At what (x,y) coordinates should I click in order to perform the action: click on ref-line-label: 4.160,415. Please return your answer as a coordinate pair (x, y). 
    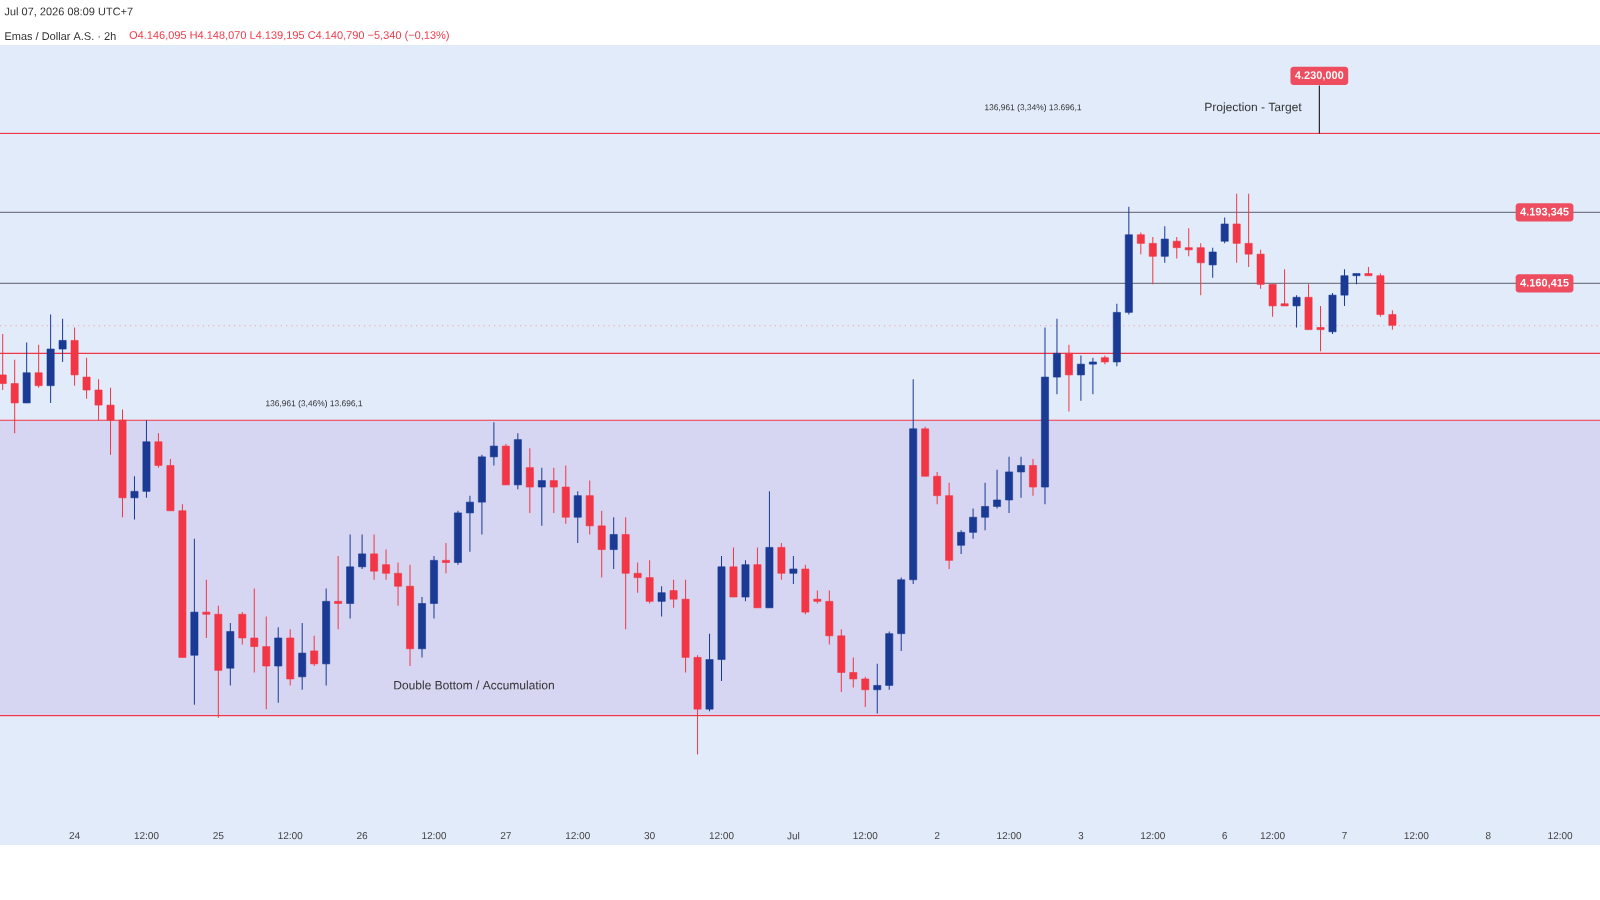
    Looking at the image, I should click on (1544, 283).